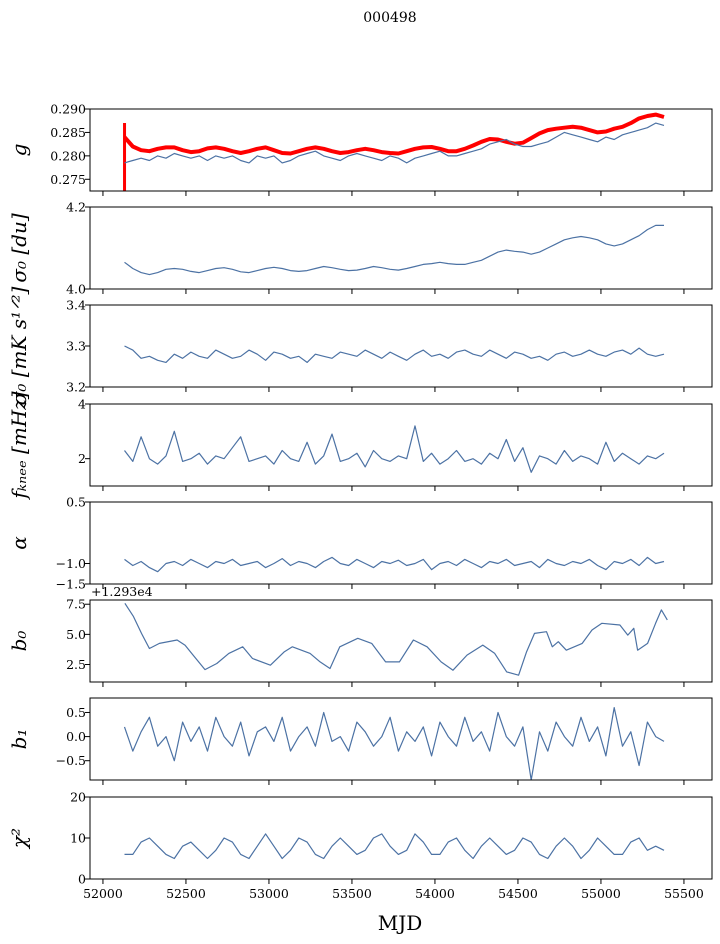 The image size is (720, 944). What do you see at coordinates (76, 346) in the screenshot?
I see `y-tick-label: 3.3` at bounding box center [76, 346].